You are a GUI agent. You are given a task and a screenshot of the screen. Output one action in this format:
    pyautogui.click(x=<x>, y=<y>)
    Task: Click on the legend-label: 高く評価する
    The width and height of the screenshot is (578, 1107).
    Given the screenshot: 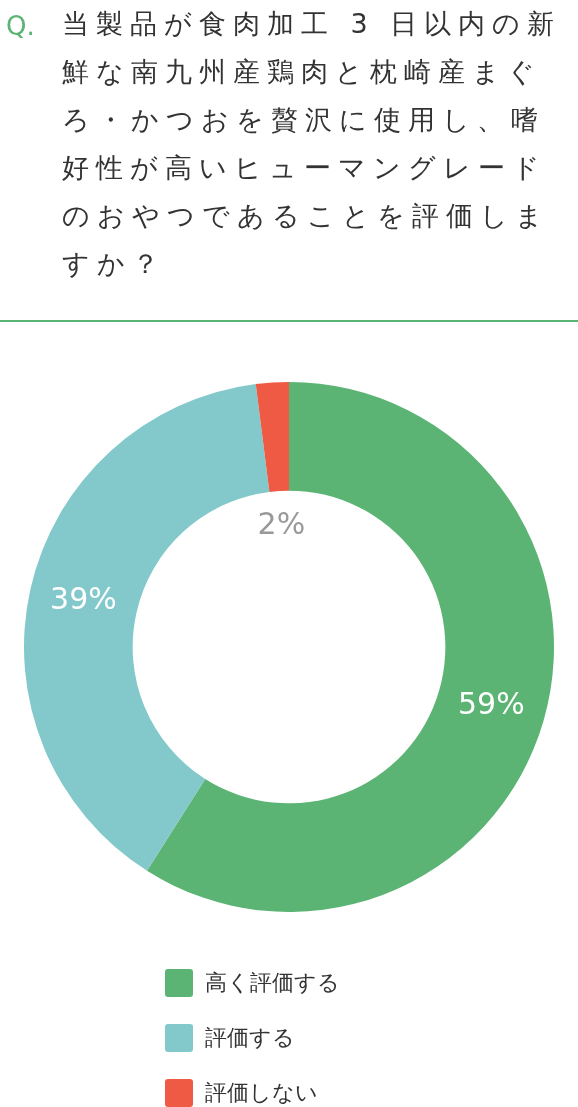 What is the action you would take?
    pyautogui.click(x=272, y=982)
    